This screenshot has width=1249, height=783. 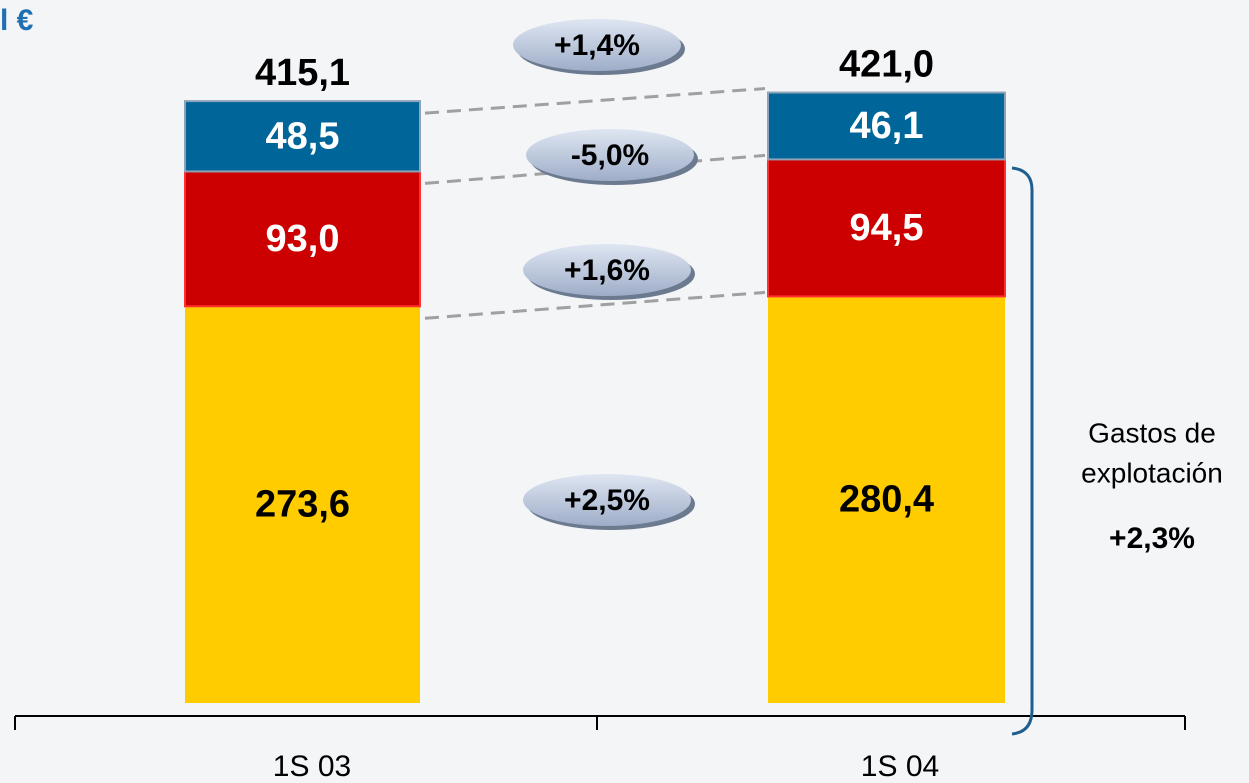 I want to click on change-label: -5,0%, so click(x=610, y=155).